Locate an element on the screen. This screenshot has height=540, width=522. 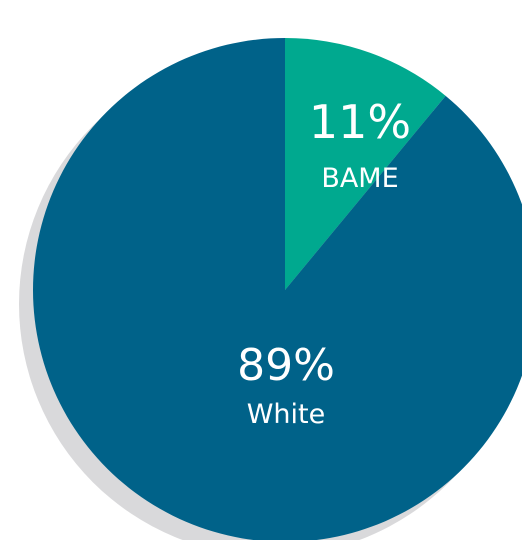
slice-value-label-white: 89% is located at coordinates (286, 365).